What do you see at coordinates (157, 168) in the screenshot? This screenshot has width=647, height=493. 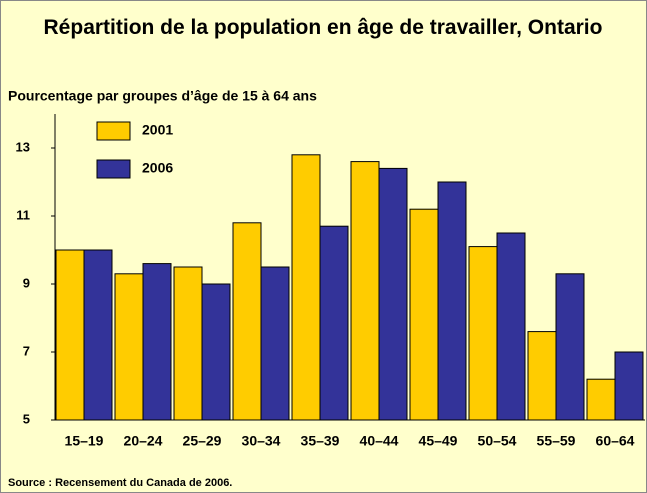 I see `legend-label: 2006` at bounding box center [157, 168].